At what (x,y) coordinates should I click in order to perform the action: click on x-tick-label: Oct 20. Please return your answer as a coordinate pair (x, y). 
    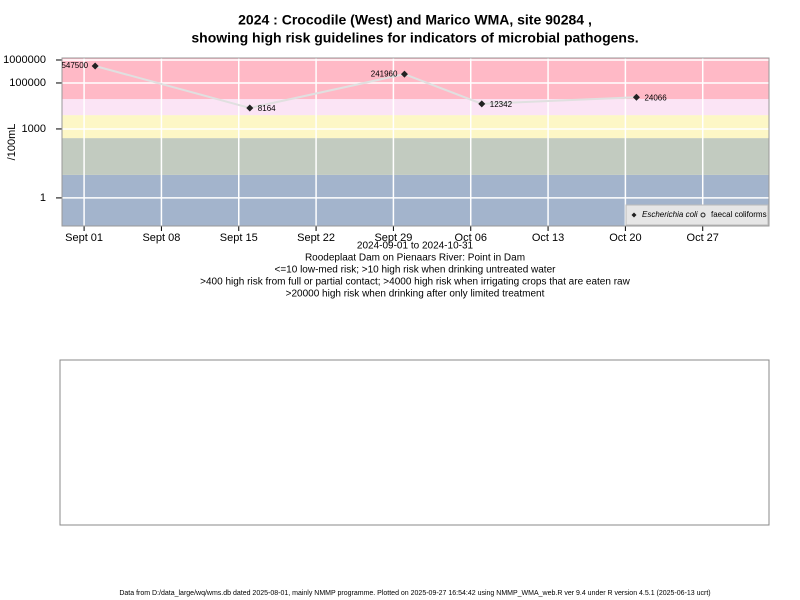
    Looking at the image, I should click on (625, 238).